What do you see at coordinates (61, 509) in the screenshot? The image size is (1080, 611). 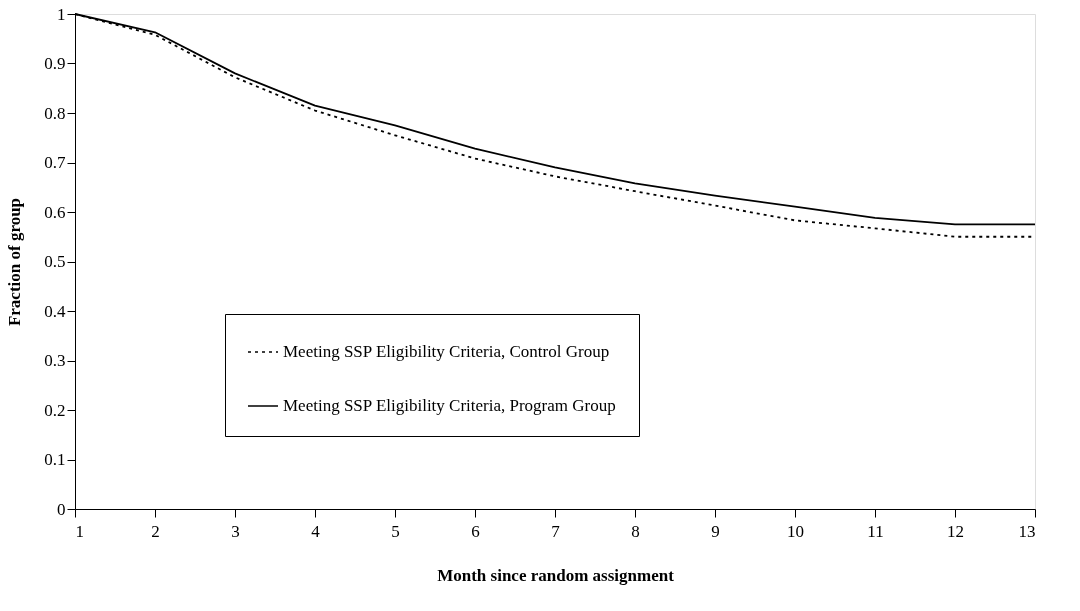 I see `y-tick-label: 0` at bounding box center [61, 509].